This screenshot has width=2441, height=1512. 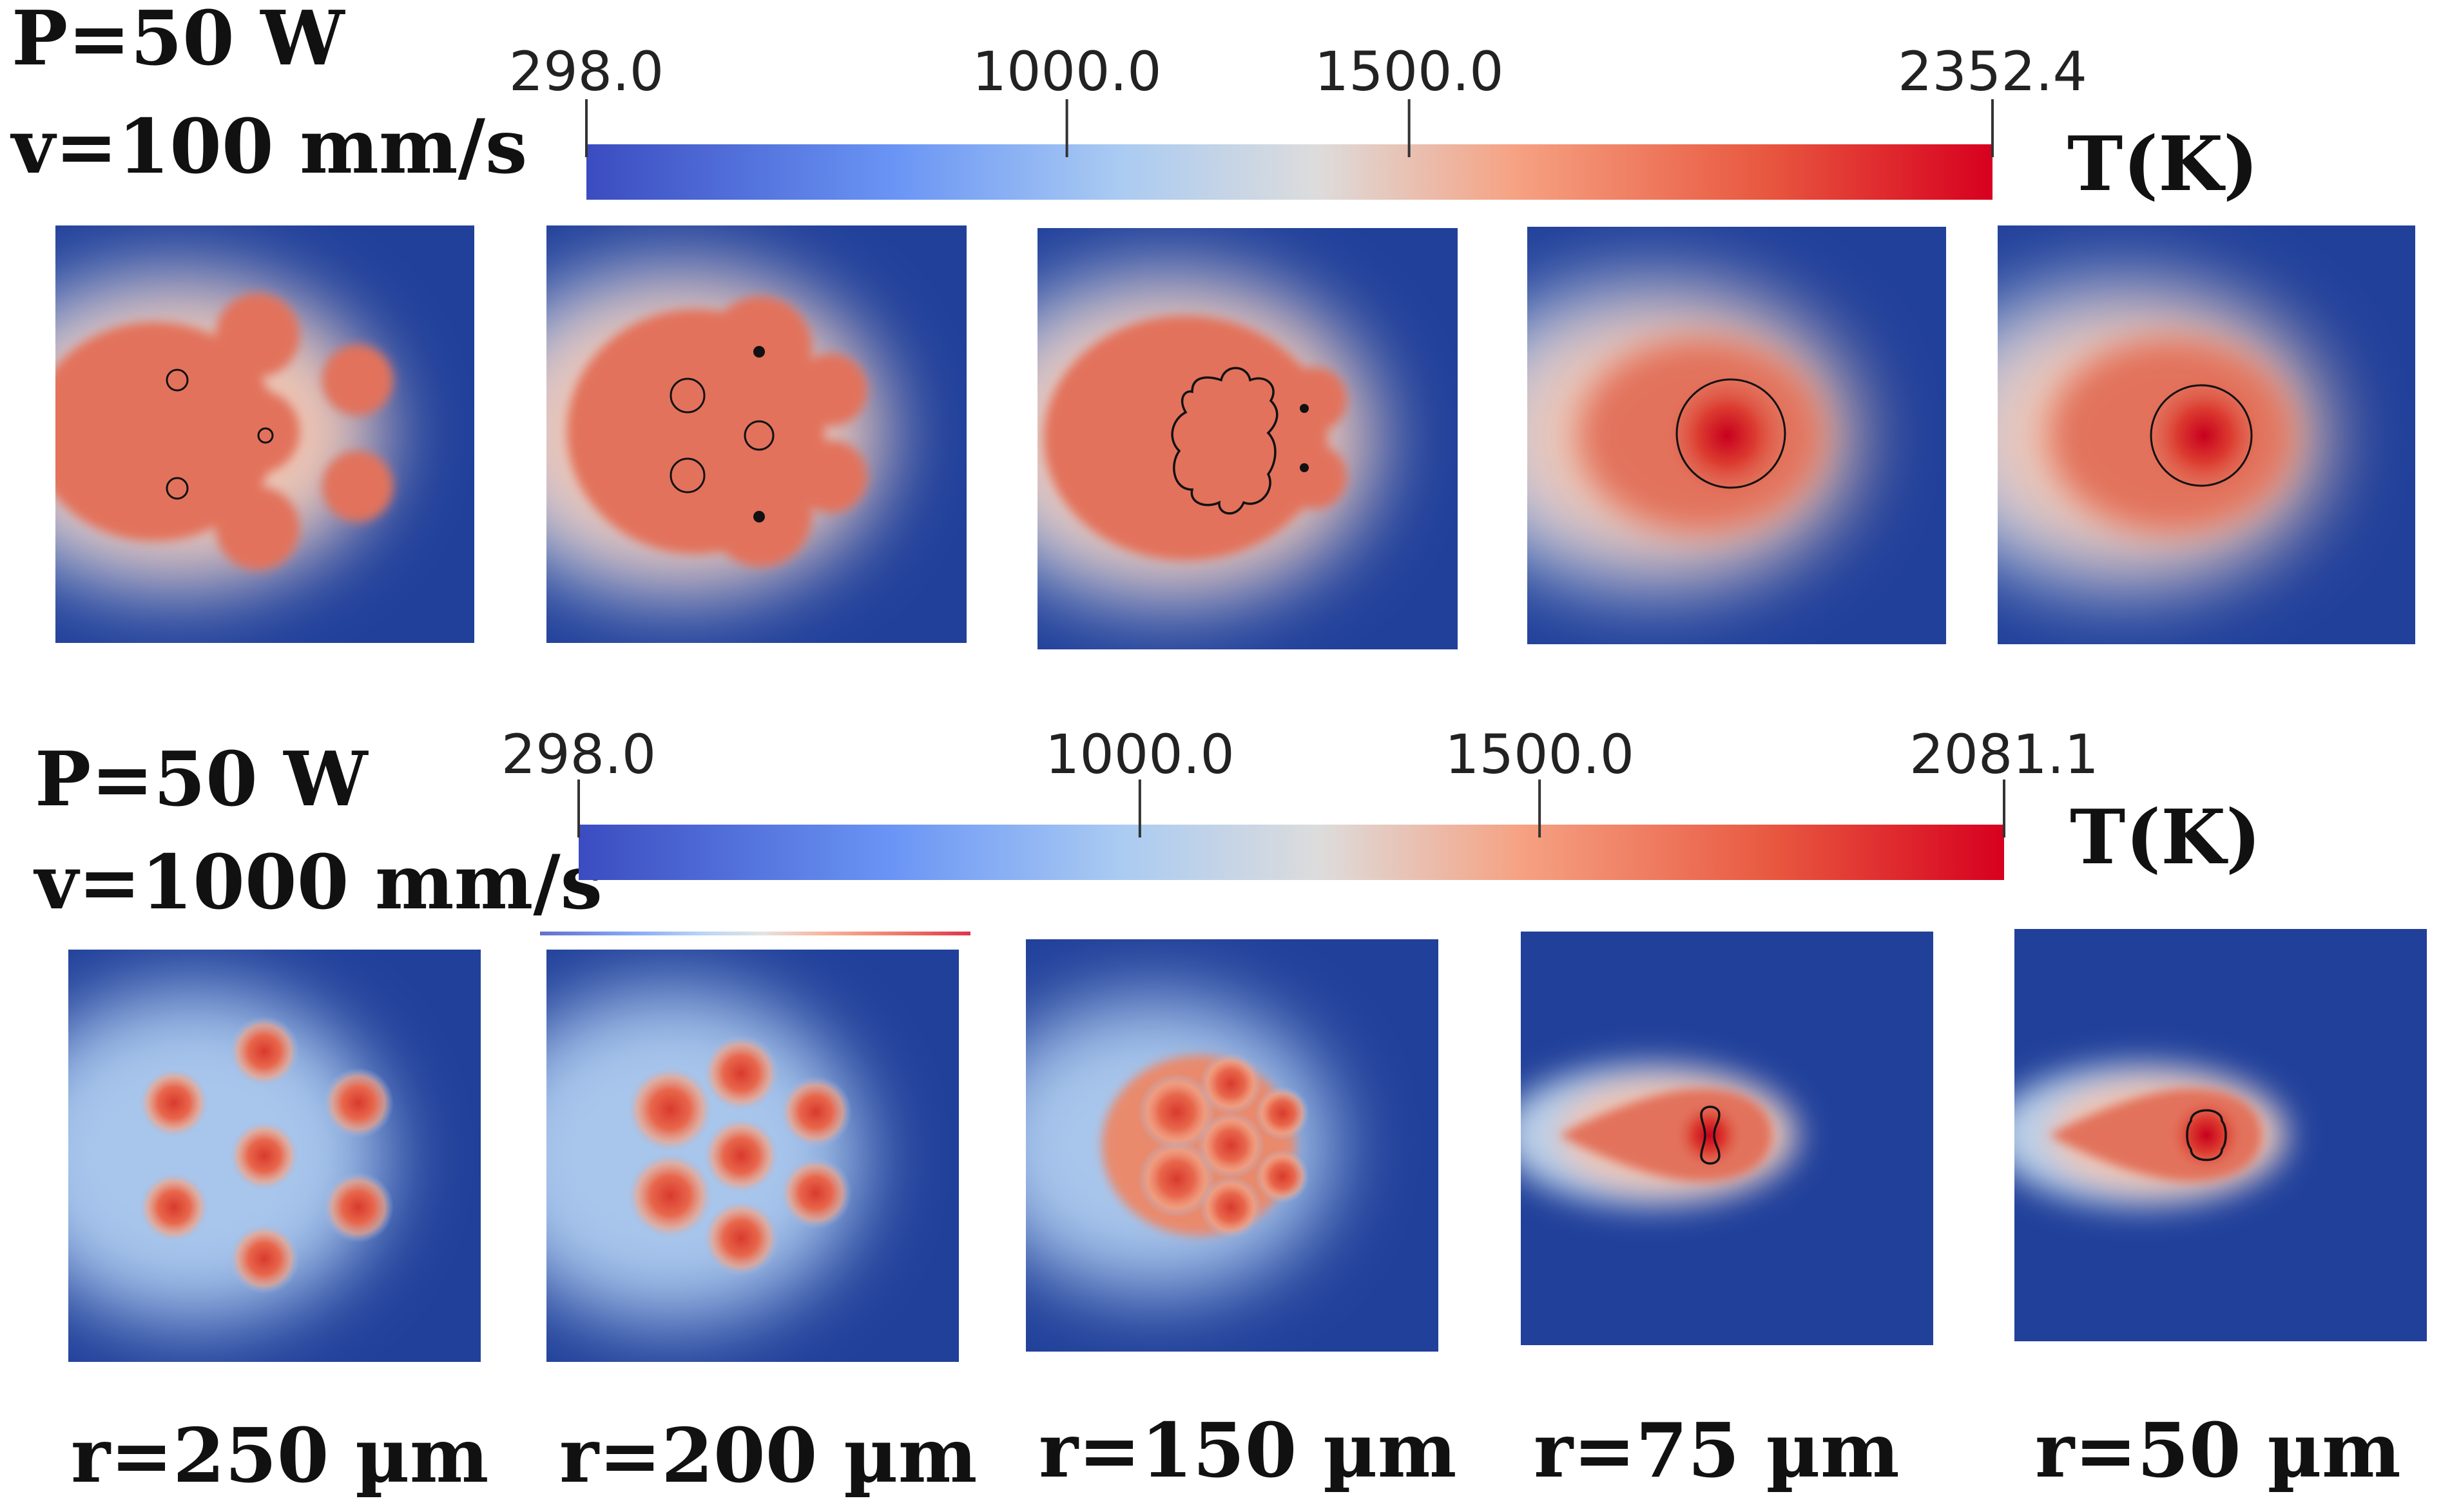 I want to click on stray-colorbar-artifact, so click(x=755, y=933).